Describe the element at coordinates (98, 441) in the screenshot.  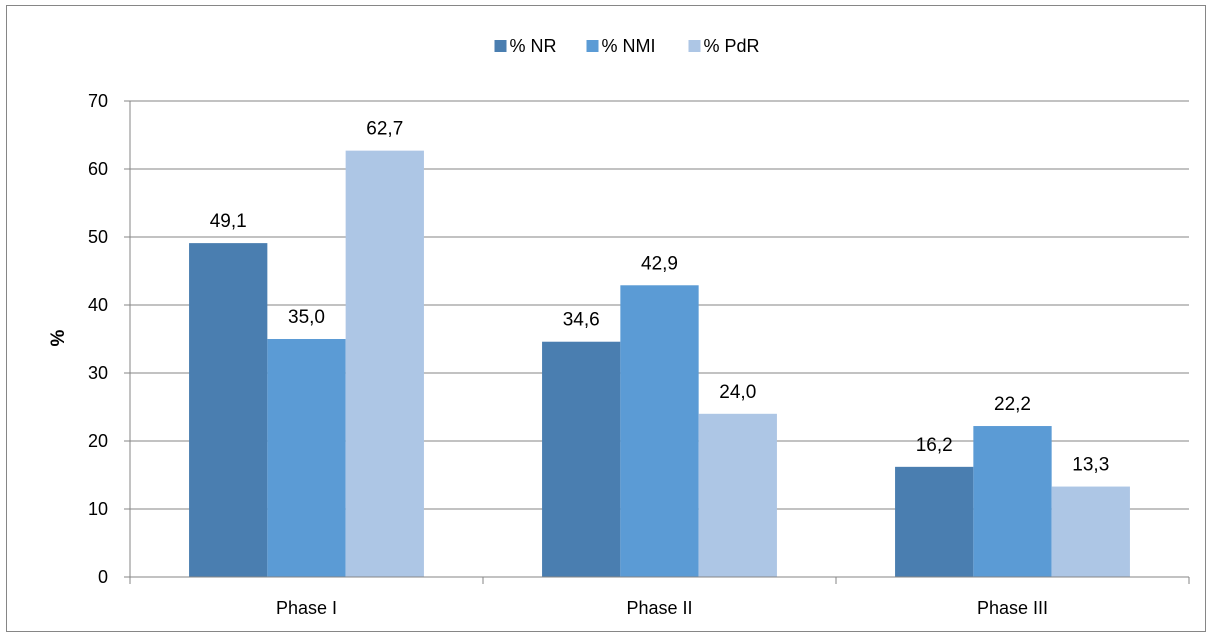
I see `y-tick-label: 20` at that location.